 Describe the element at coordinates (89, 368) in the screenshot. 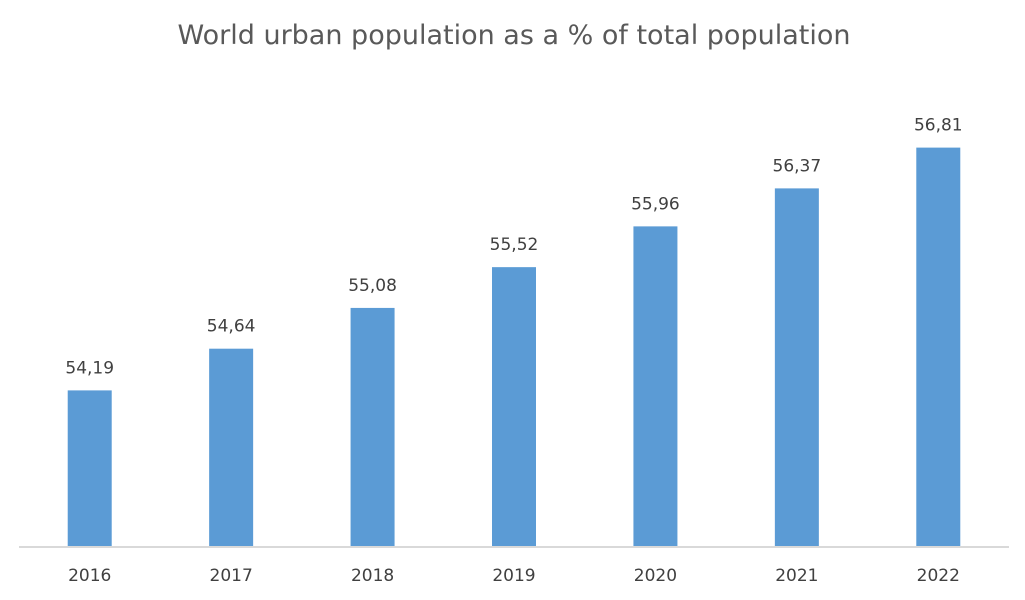

I see `data-label-2016: 54,19` at that location.